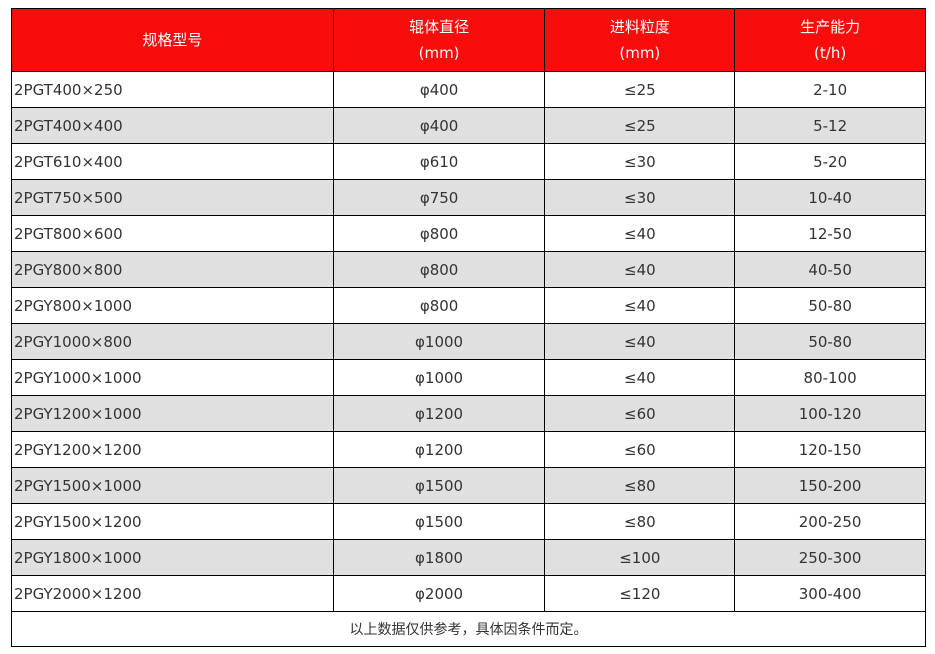 This screenshot has height=654, width=935. What do you see at coordinates (830, 449) in the screenshot?
I see `cell-capacity: 120-150` at bounding box center [830, 449].